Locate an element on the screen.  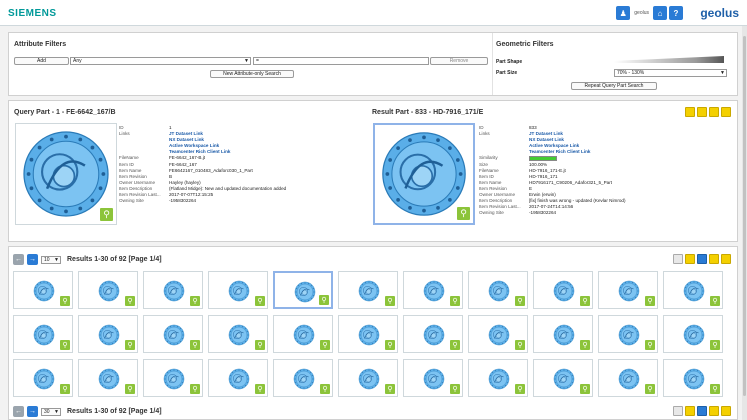
side-by-side-icon is located at coordinates (726, 112).